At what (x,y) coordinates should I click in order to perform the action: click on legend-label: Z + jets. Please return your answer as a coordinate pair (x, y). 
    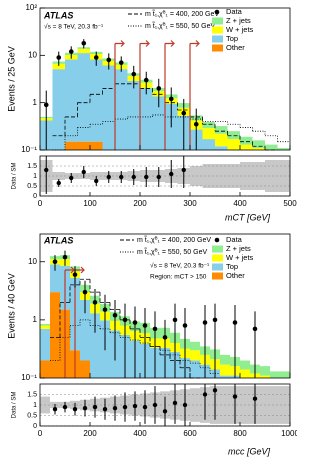
    Looking at the image, I should click on (238, 248).